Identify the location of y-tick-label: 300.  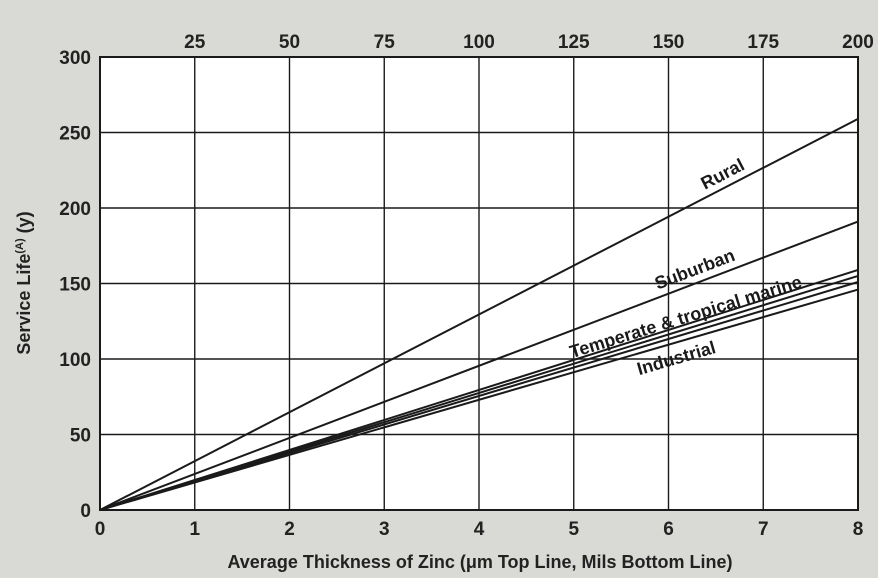
(75, 58).